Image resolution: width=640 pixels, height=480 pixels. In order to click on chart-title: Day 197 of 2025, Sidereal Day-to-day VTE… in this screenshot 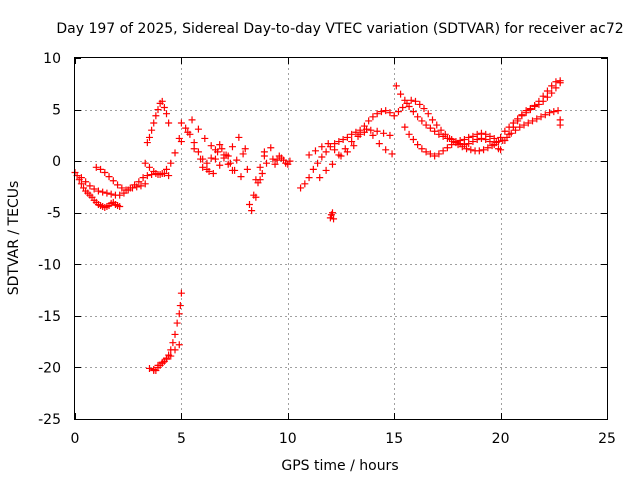, I will do `click(339, 29)`.